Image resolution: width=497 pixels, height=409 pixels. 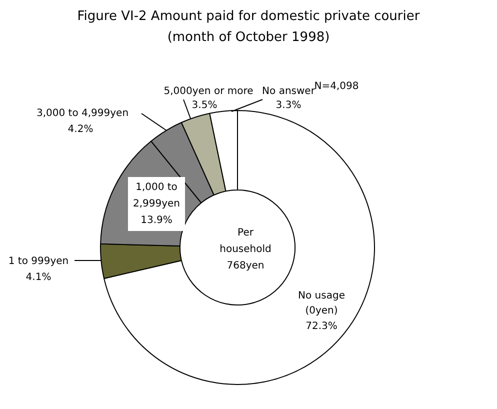 What do you see at coordinates (82, 113) in the screenshot?
I see `slice-label: 3,000 to 4,999yen` at bounding box center [82, 113].